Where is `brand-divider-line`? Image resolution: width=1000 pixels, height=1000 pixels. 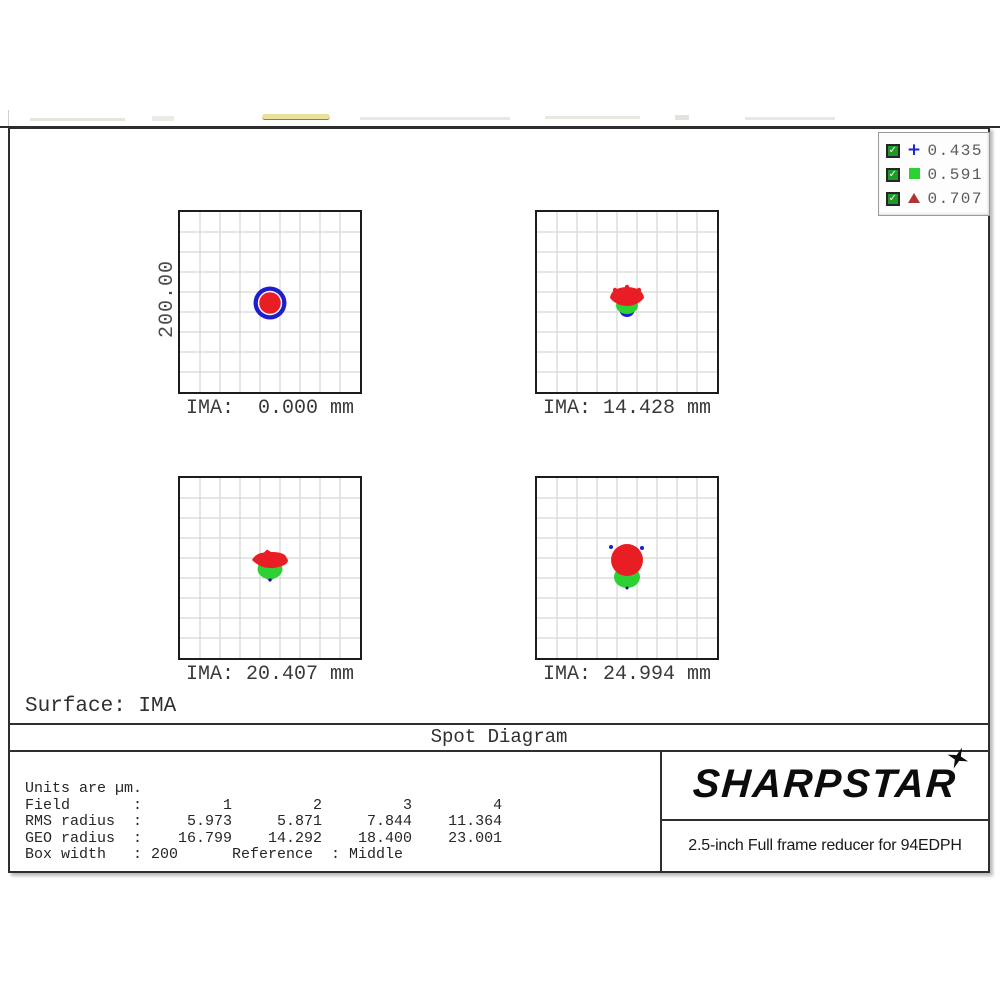 brand-divider-line is located at coordinates (824, 820).